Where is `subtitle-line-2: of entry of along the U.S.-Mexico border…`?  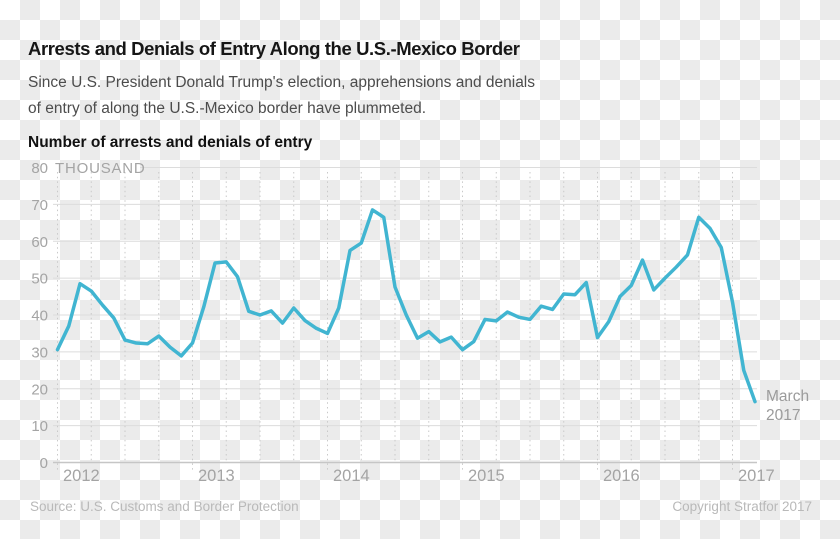
subtitle-line-2: of entry of along the U.S.-Mexico border… is located at coordinates (227, 108).